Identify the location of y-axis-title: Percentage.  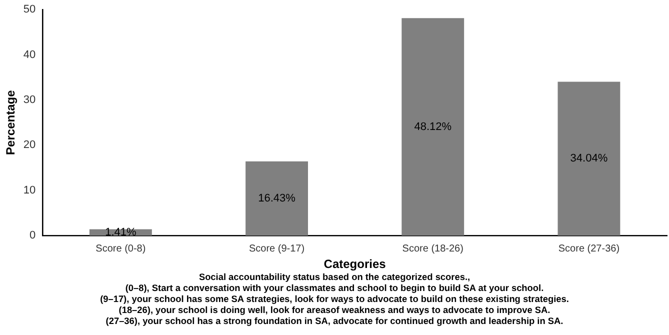
(11, 122).